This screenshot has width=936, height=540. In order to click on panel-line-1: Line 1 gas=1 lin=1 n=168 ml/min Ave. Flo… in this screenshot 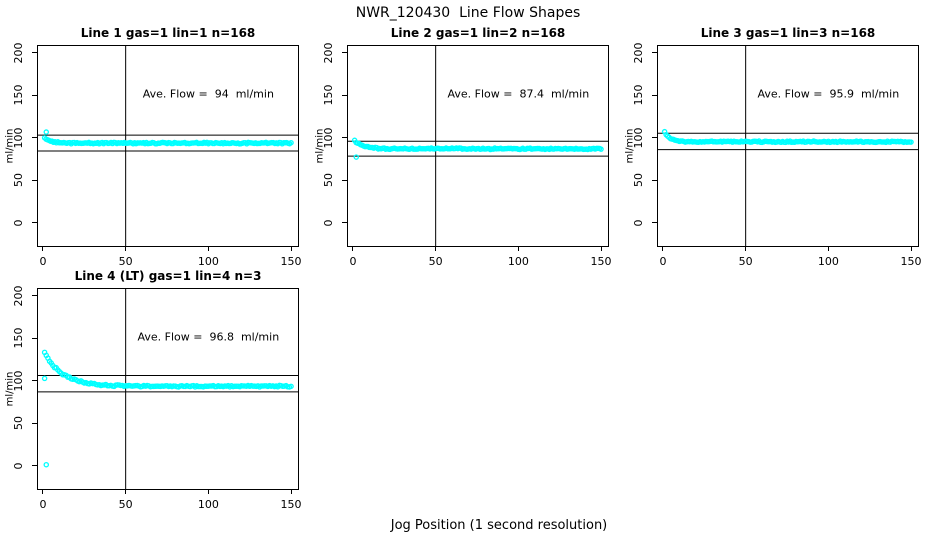, I will do `click(153, 147)`.